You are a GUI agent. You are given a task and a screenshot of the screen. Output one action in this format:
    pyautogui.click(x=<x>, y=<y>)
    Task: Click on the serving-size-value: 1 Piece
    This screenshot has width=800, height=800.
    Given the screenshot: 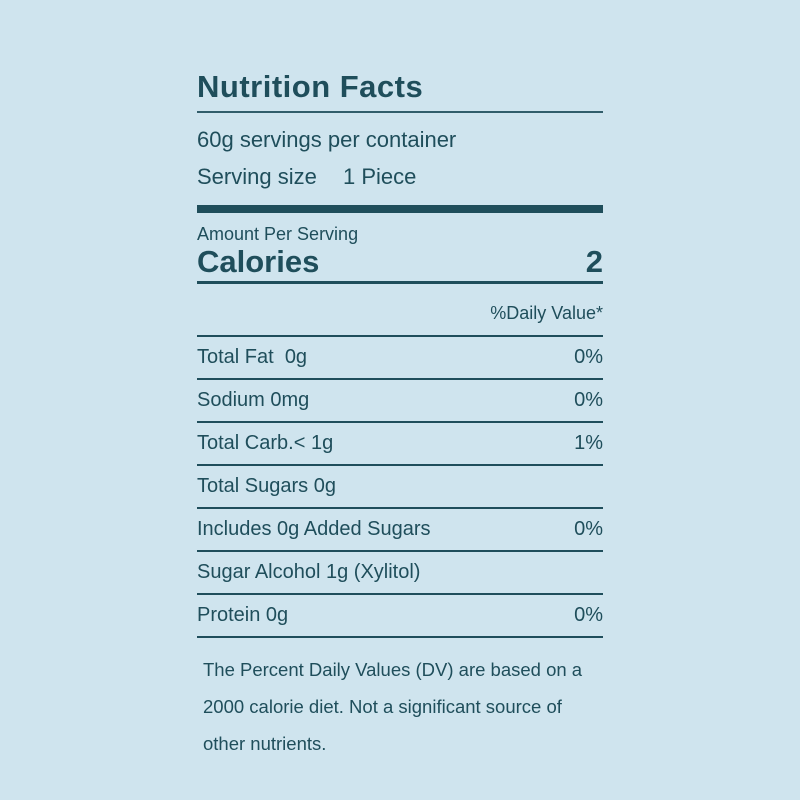 What is the action you would take?
    pyautogui.click(x=379, y=176)
    